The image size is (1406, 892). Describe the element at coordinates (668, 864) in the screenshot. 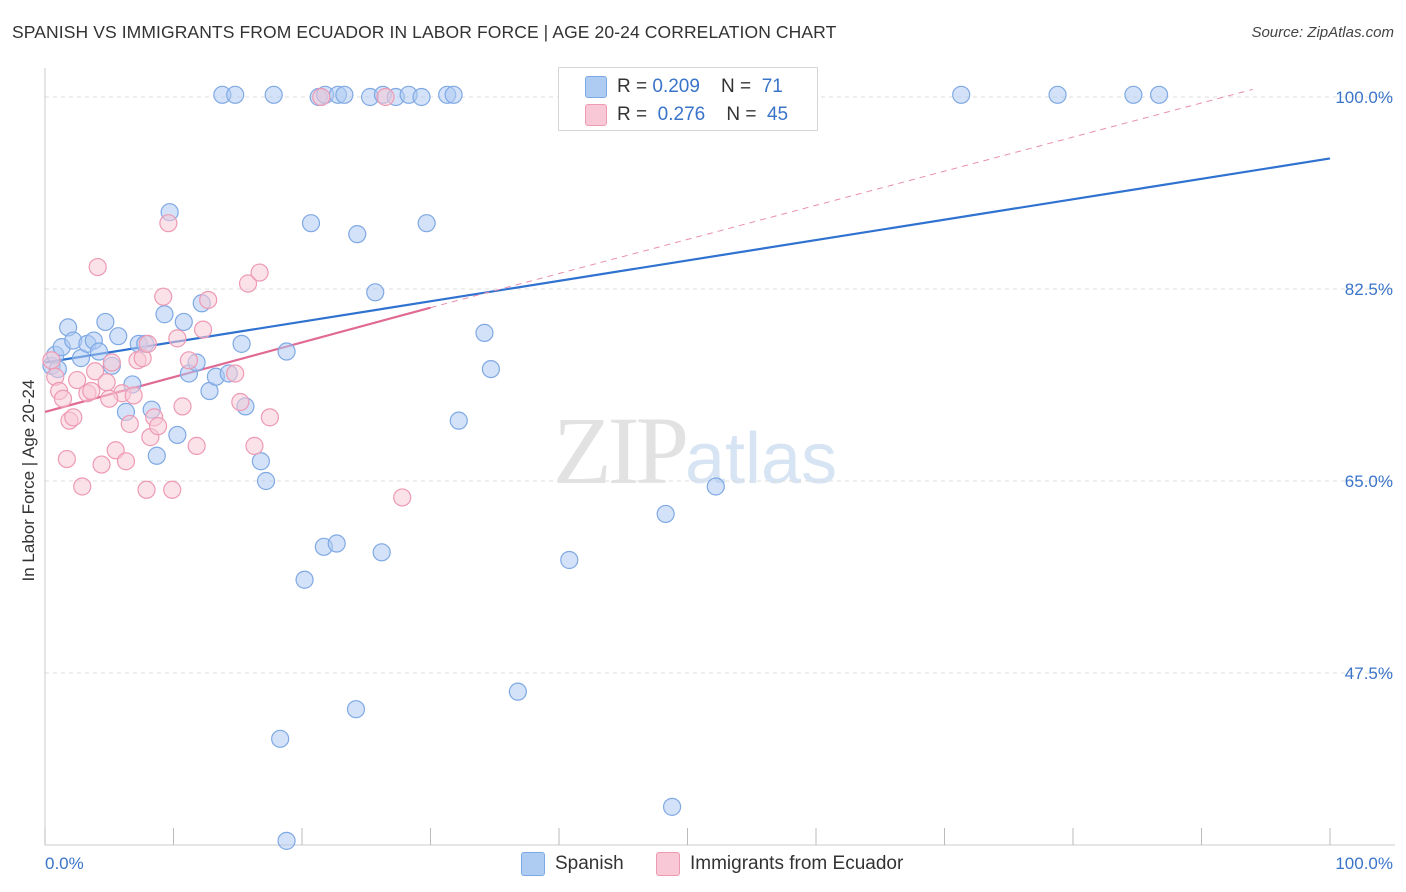

I see `bottom-legend-swatch-ecuador` at that location.